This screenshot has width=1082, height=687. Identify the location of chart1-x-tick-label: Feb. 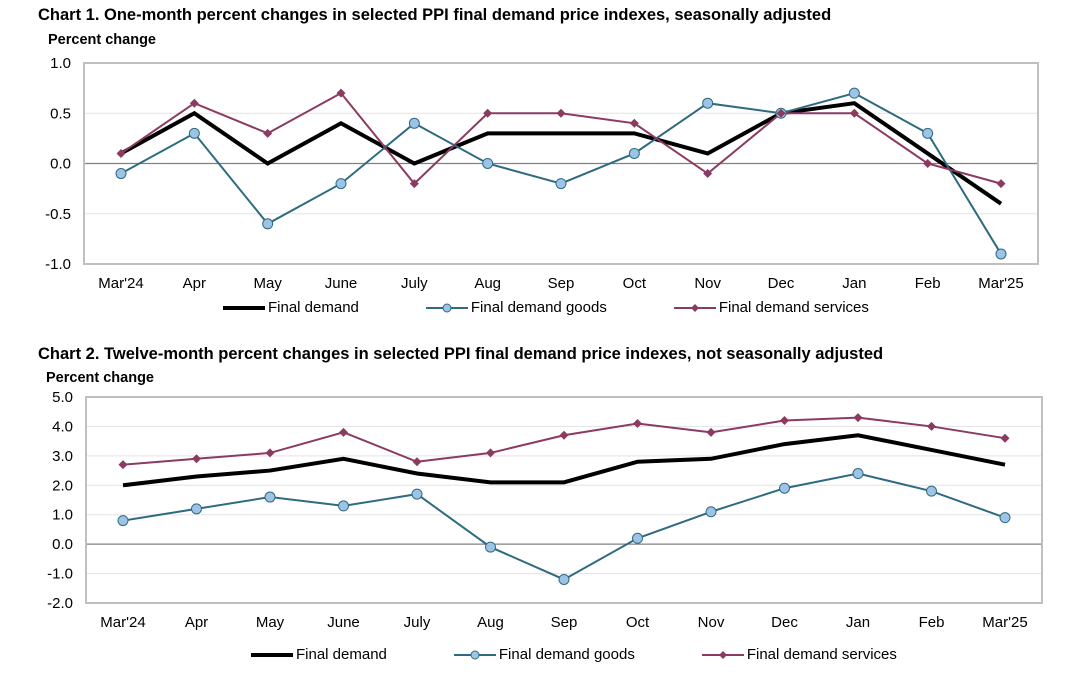
(928, 283).